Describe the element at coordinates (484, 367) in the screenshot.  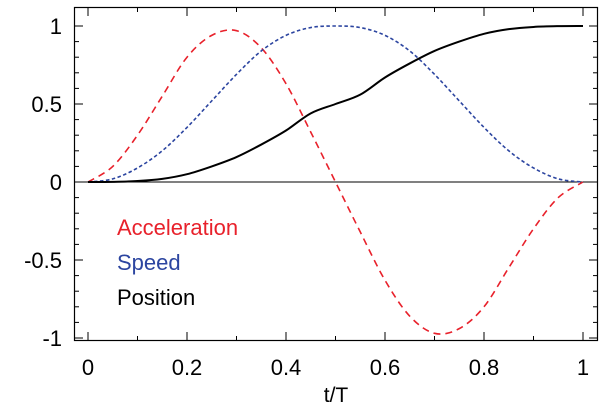
I see `x-tick-label: 0.8` at that location.